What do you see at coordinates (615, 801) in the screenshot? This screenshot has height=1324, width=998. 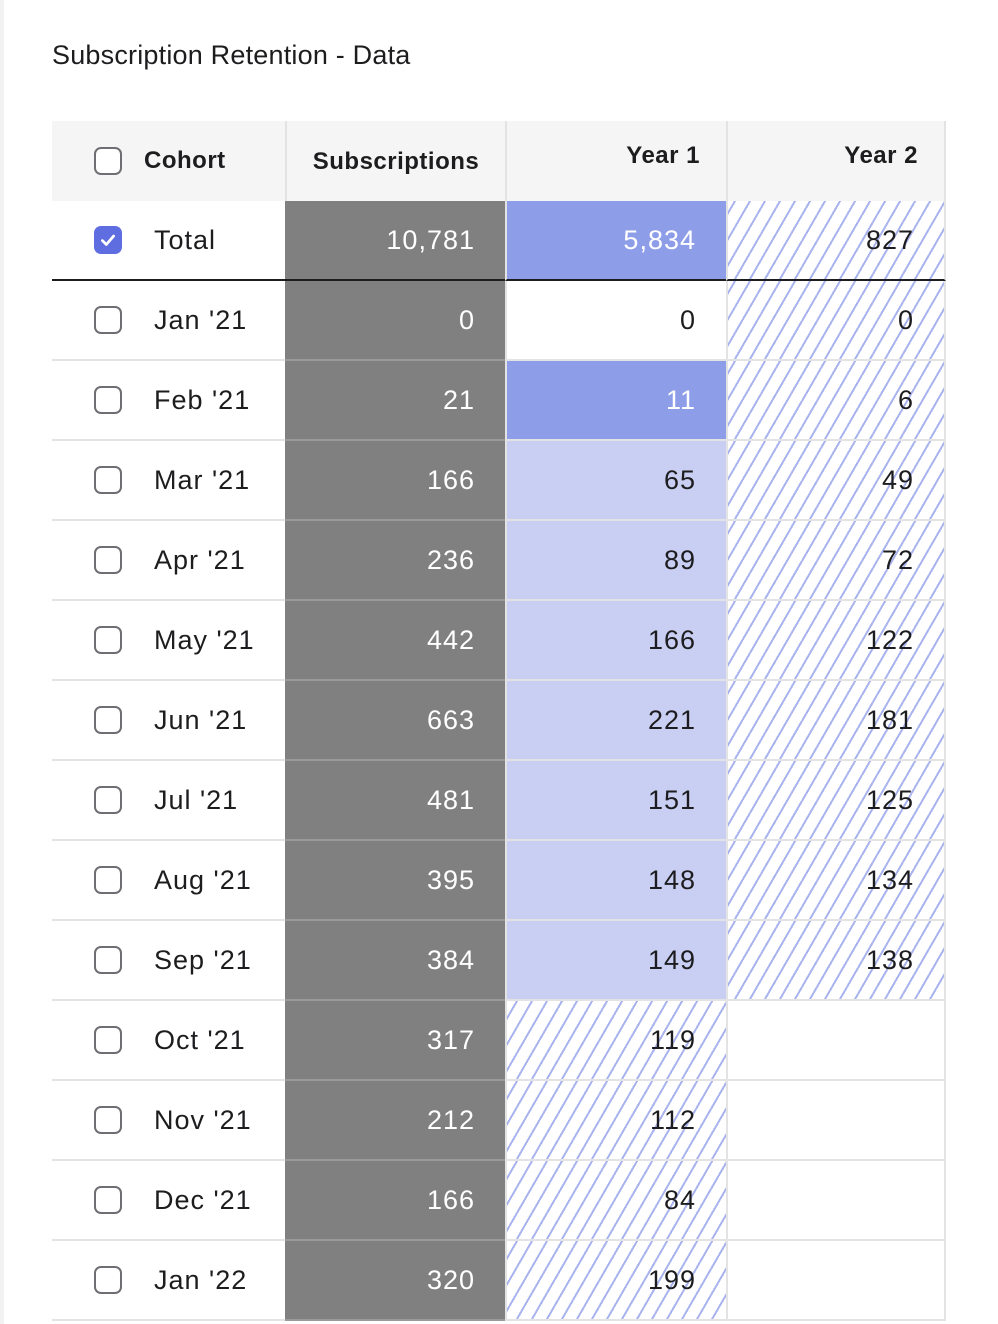 I see `year-1-cell: 151` at bounding box center [615, 801].